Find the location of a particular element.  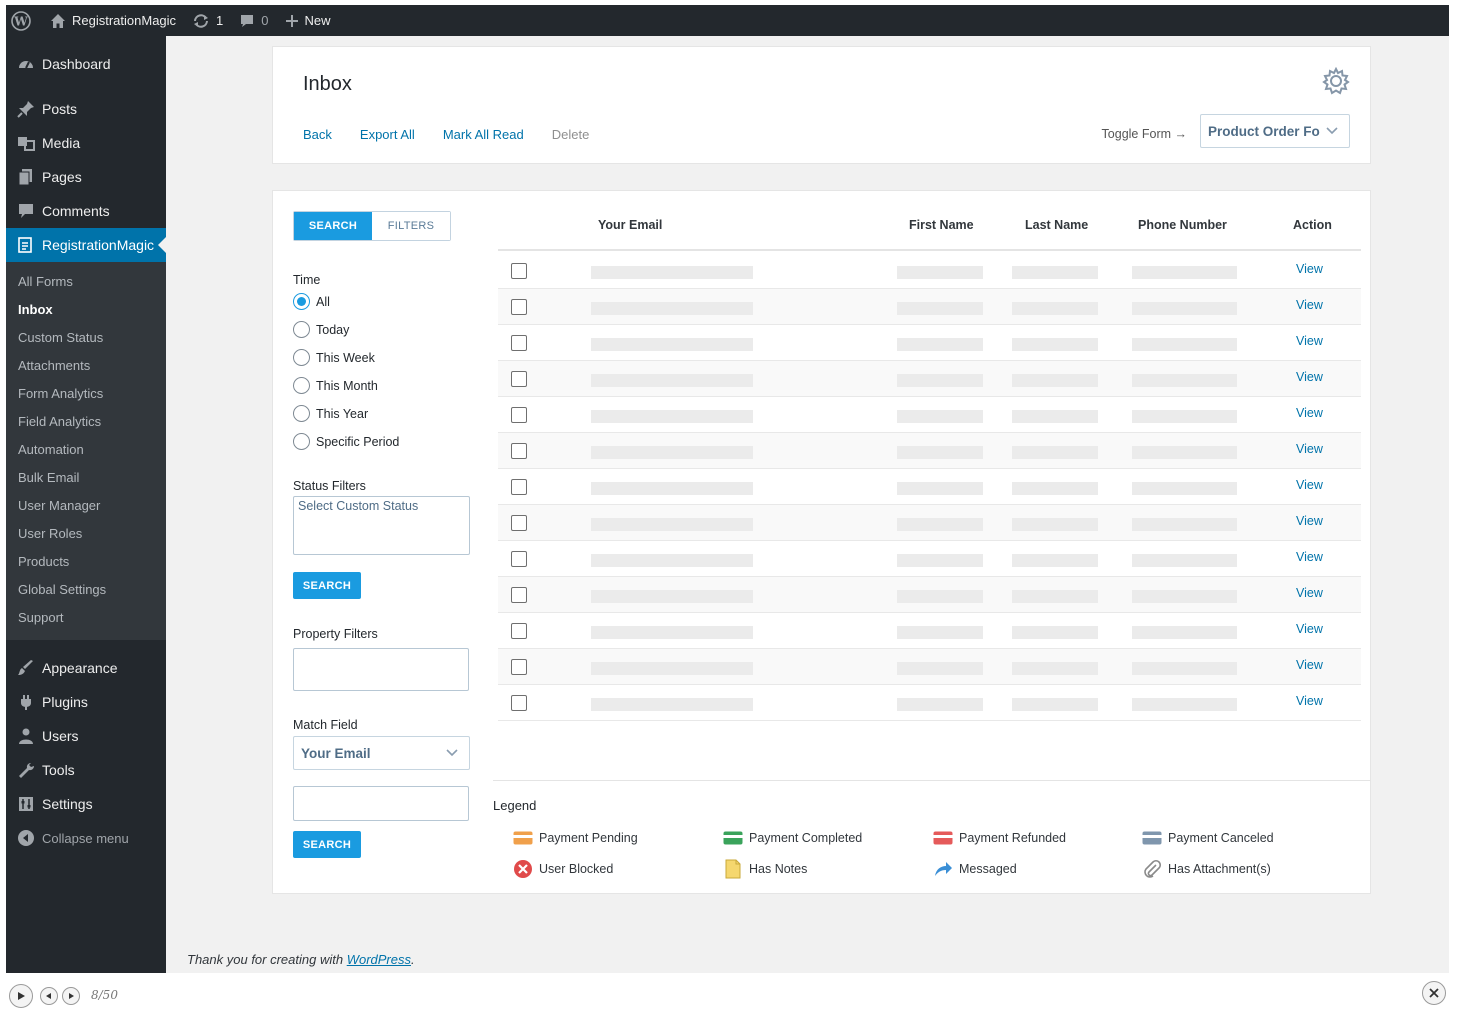

site-name-link: RegistrationMagic is located at coordinates (113, 20).